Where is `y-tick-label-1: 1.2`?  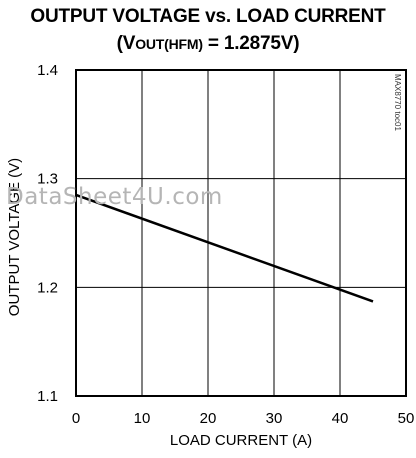 y-tick-label-1: 1.2 is located at coordinates (47, 287).